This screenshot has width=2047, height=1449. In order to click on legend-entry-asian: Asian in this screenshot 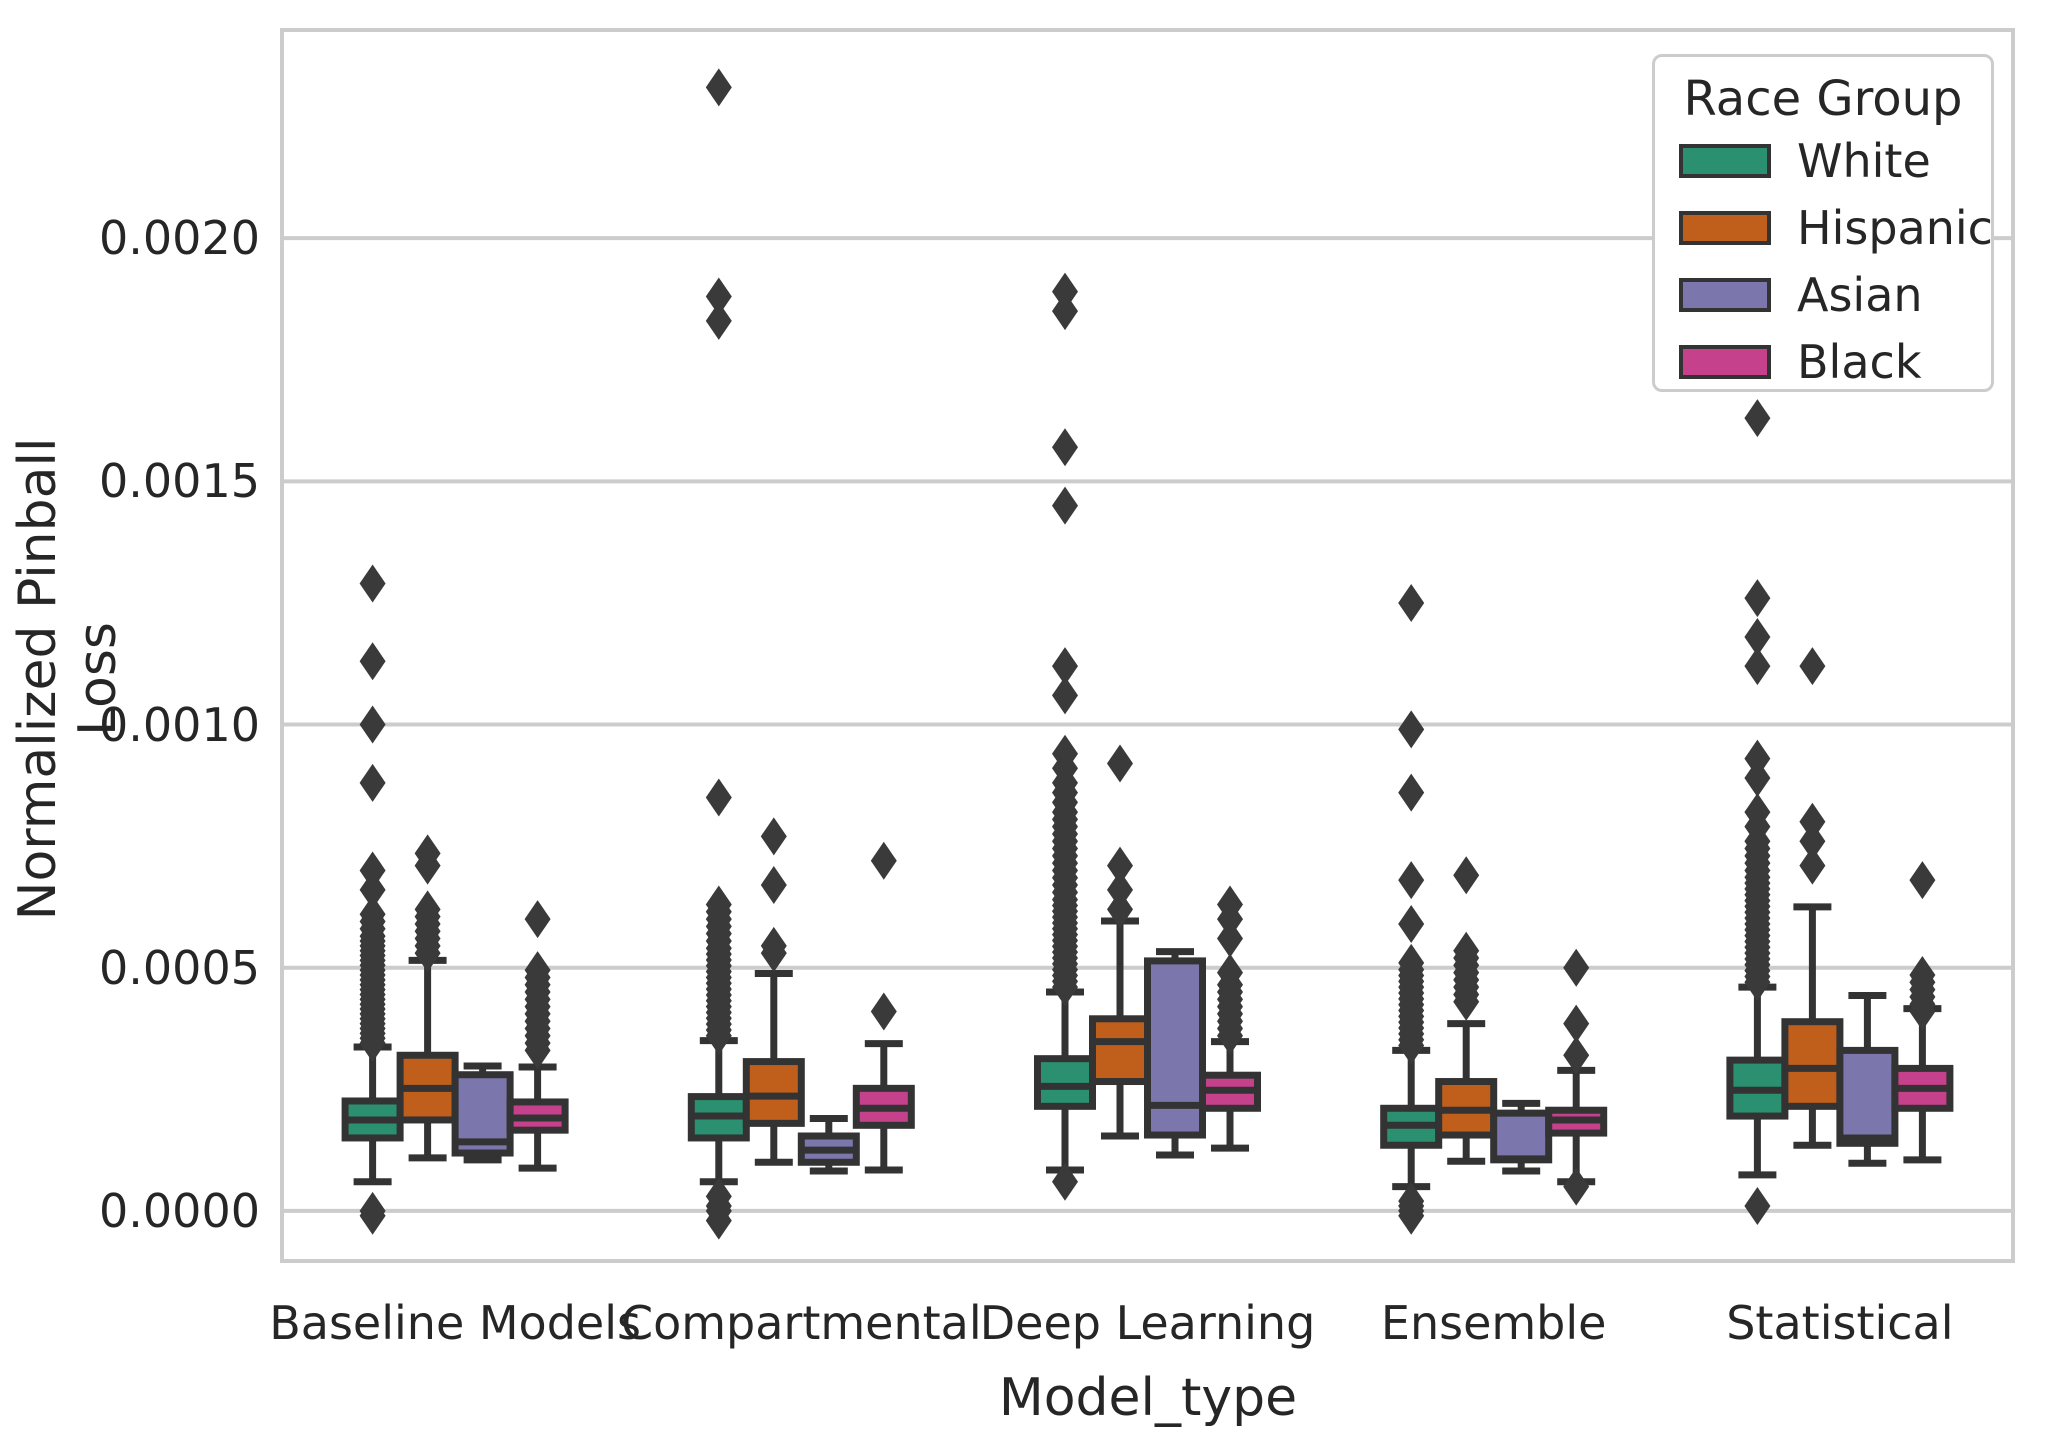, I will do `click(1823, 294)`.